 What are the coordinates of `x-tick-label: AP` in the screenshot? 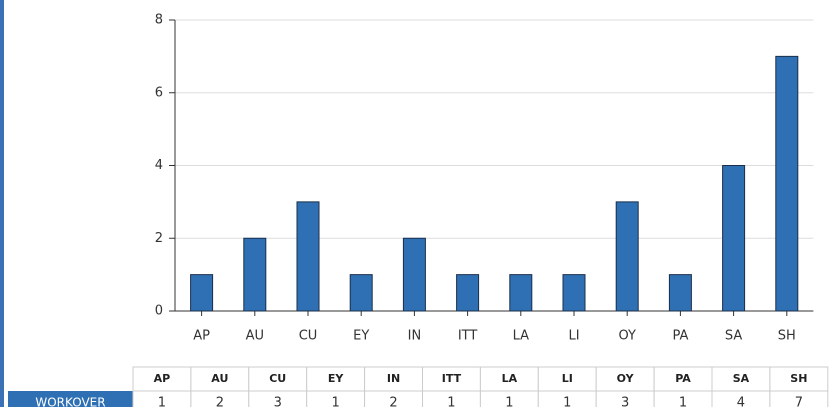 It's located at (201, 336).